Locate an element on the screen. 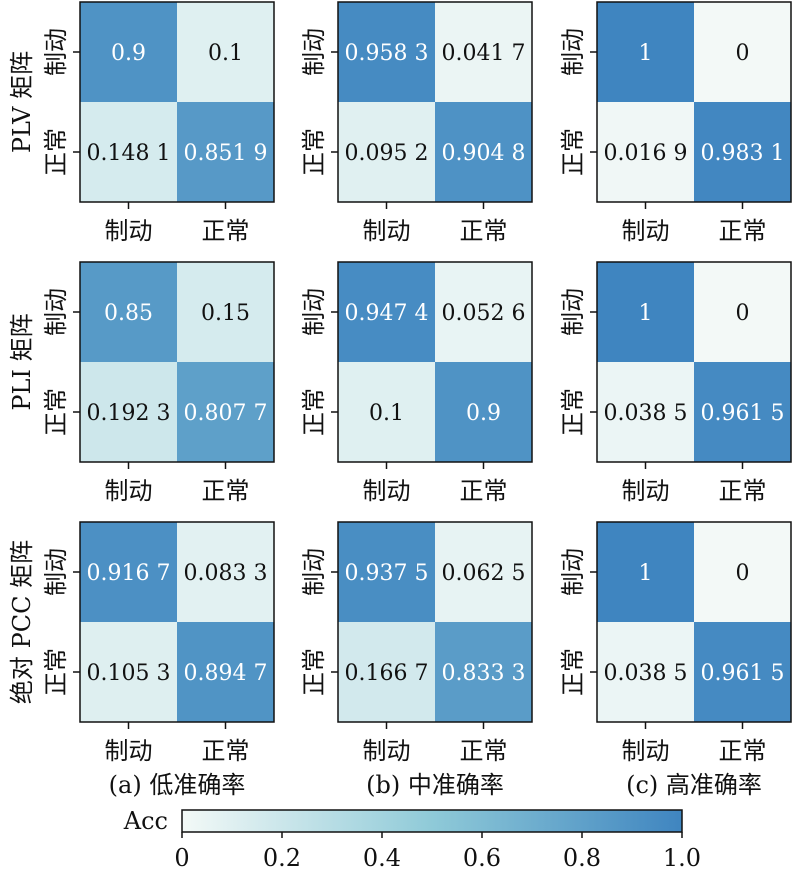  cell-value-label: 0.983 1 is located at coordinates (743, 153).